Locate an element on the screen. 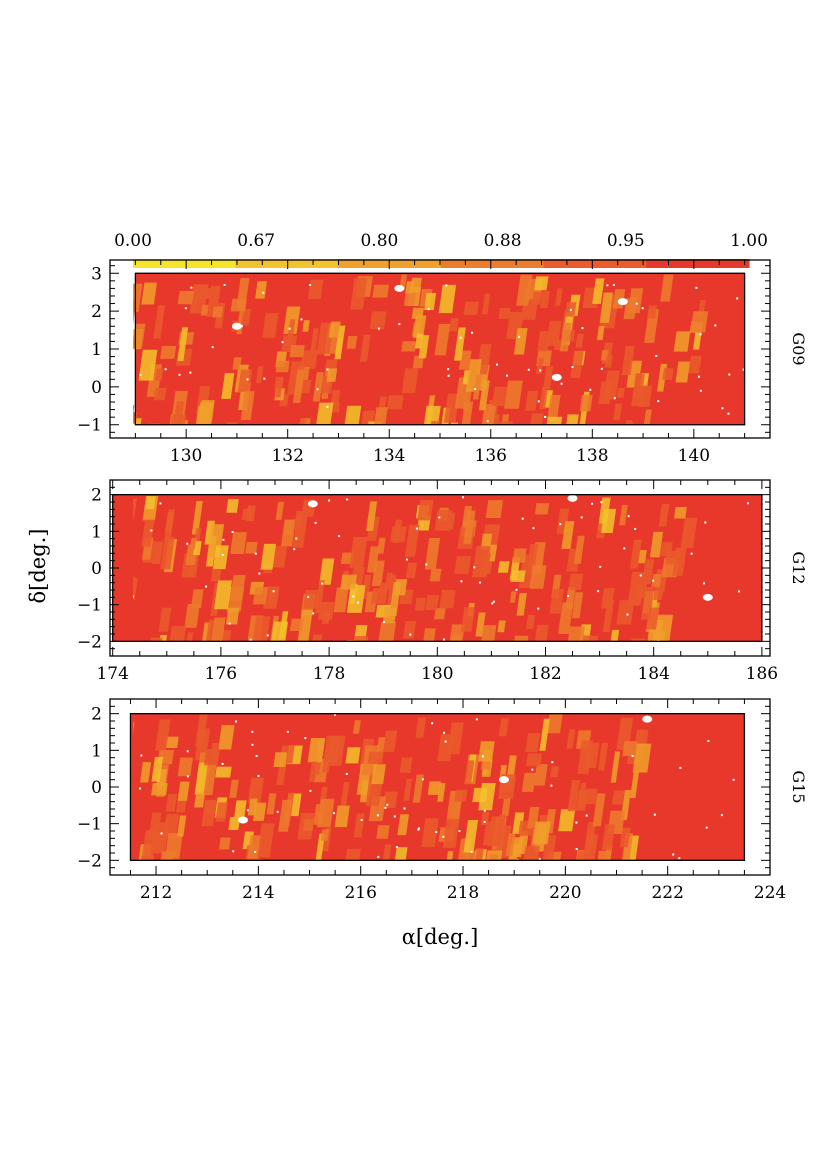 The width and height of the screenshot is (830, 1175). y-tick-label: −1 is located at coordinates (89, 606).